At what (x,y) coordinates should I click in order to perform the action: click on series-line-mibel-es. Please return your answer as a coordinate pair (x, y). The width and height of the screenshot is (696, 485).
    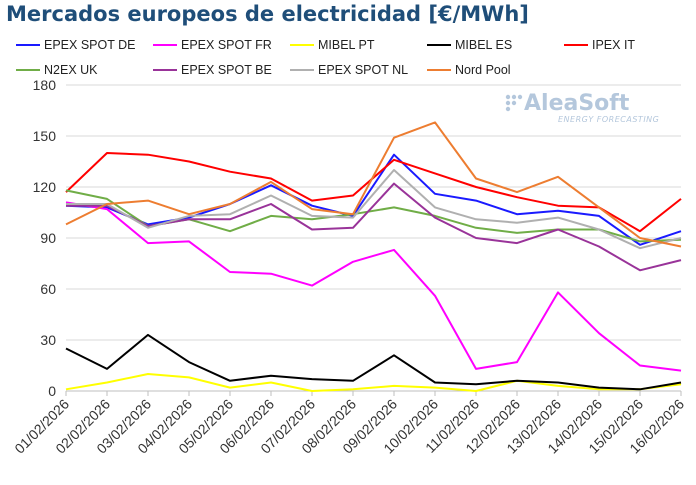
    Looking at the image, I should click on (373, 362).